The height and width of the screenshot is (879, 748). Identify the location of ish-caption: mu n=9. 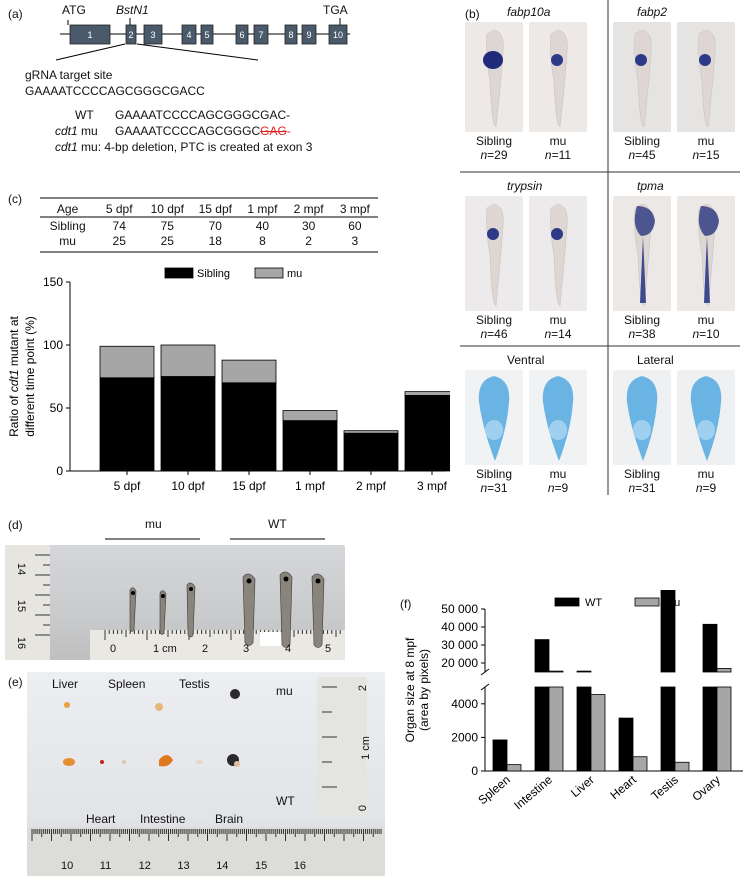
(706, 481).